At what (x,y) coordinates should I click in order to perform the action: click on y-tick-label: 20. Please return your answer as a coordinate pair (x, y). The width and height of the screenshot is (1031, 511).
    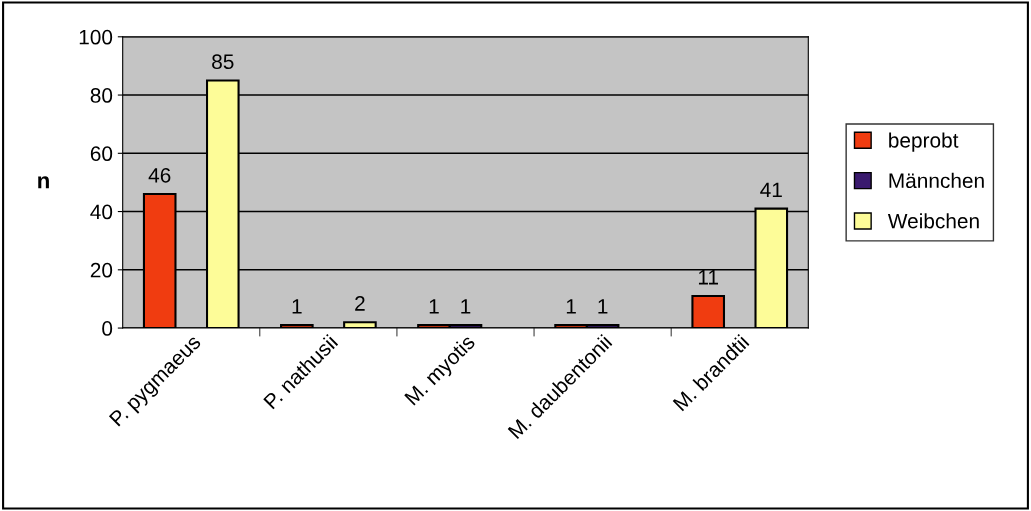
    Looking at the image, I should click on (101, 270).